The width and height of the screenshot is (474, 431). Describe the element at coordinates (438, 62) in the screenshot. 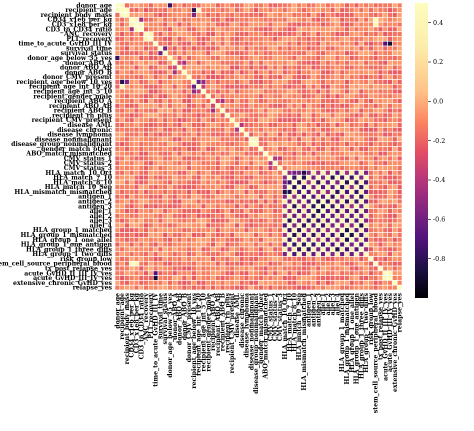

I see `colorbar-tick-label: 0.2` at that location.